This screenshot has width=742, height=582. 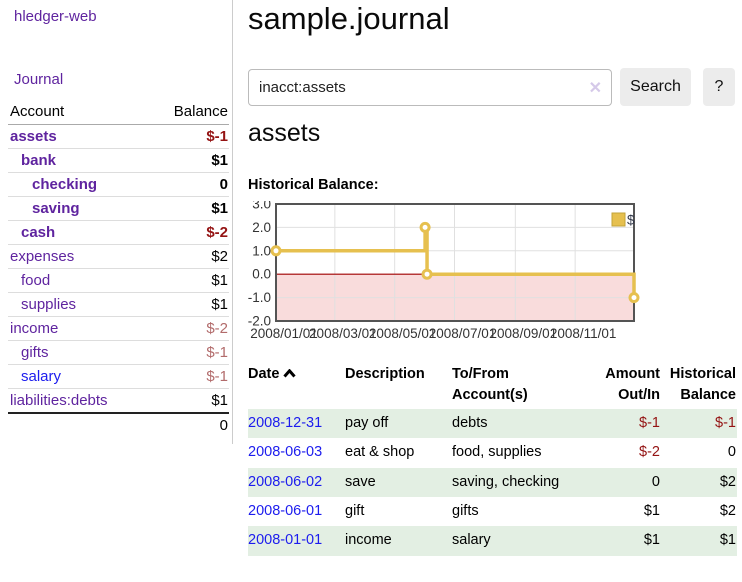 I want to click on transaction-amount: $-1, so click(x=649, y=423).